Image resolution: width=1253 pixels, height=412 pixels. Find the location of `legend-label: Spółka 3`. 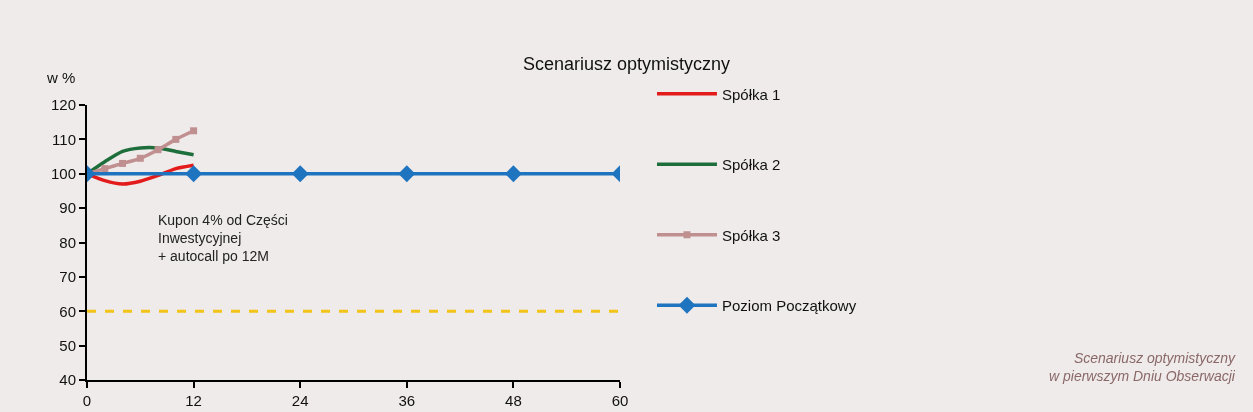

legend-label: Spółka 3 is located at coordinates (751, 235).